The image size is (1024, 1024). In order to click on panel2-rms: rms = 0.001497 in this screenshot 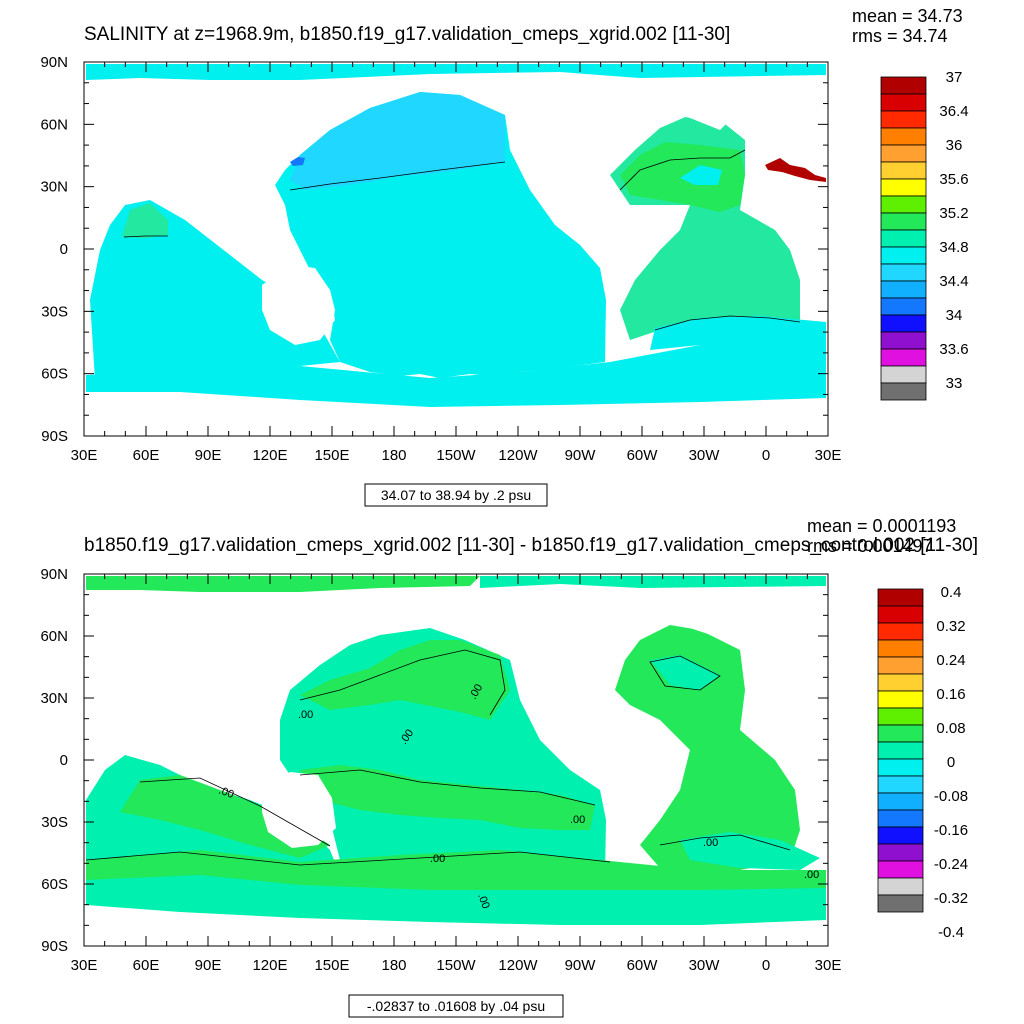, I will do `click(870, 546)`.